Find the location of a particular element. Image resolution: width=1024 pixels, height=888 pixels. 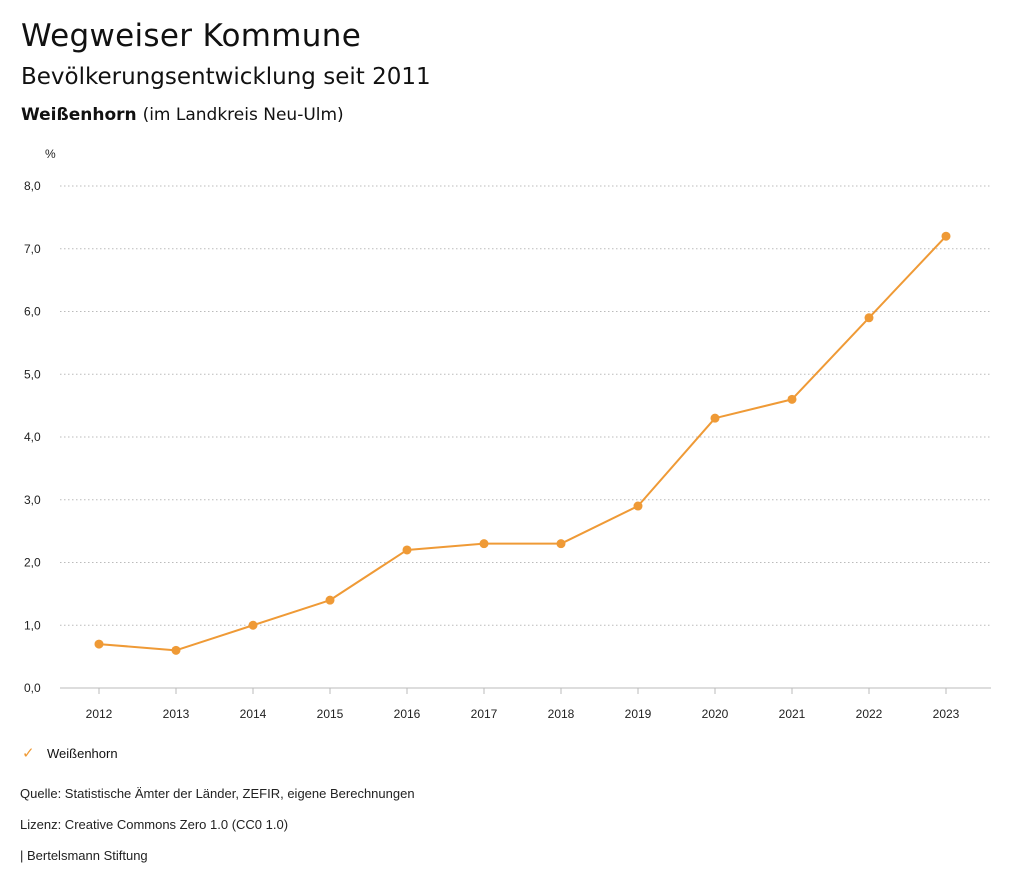

y-tick-label: 6,0 is located at coordinates (32, 312).